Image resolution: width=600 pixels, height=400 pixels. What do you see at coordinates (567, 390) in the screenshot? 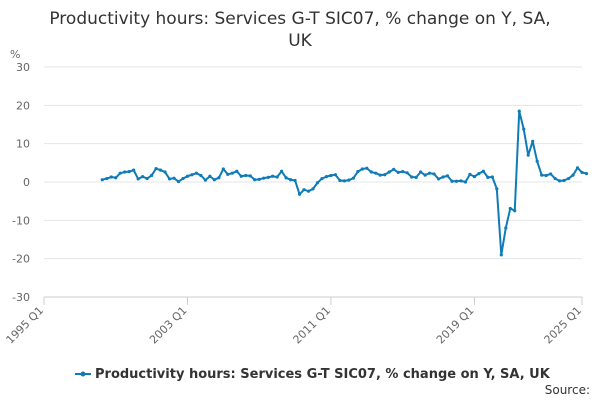
I see `source-label: Source:` at bounding box center [567, 390].